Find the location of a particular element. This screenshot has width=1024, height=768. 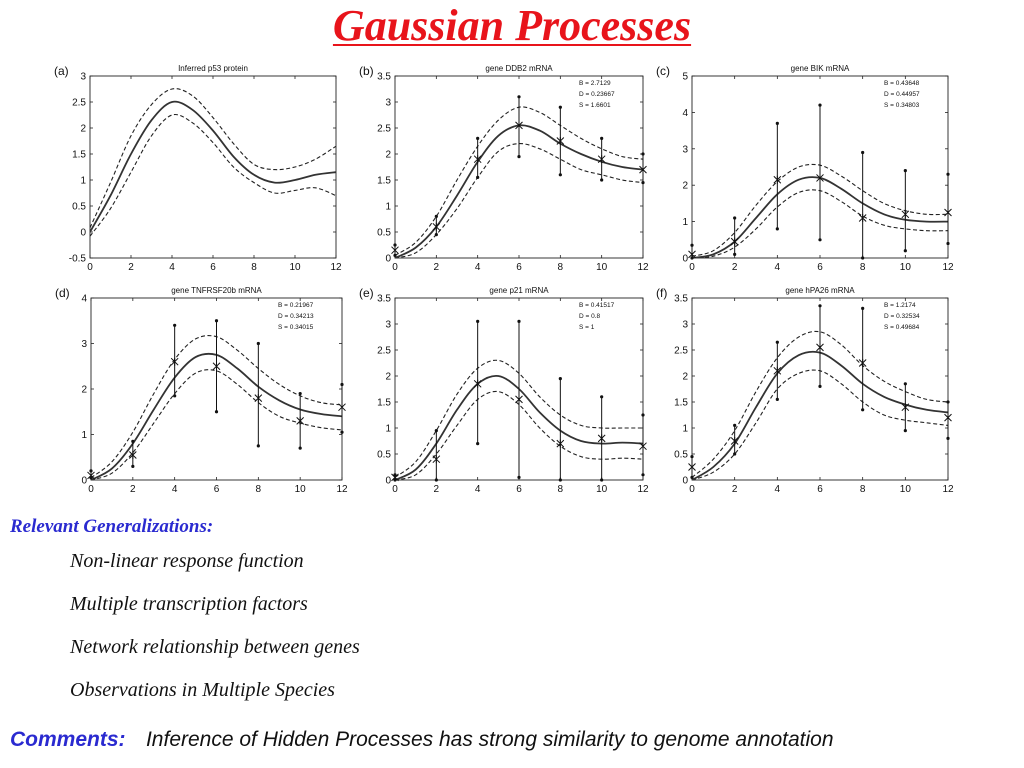

params-box: B = 1.2174 D = 0.32534 S = 0.49684 is located at coordinates (902, 316).